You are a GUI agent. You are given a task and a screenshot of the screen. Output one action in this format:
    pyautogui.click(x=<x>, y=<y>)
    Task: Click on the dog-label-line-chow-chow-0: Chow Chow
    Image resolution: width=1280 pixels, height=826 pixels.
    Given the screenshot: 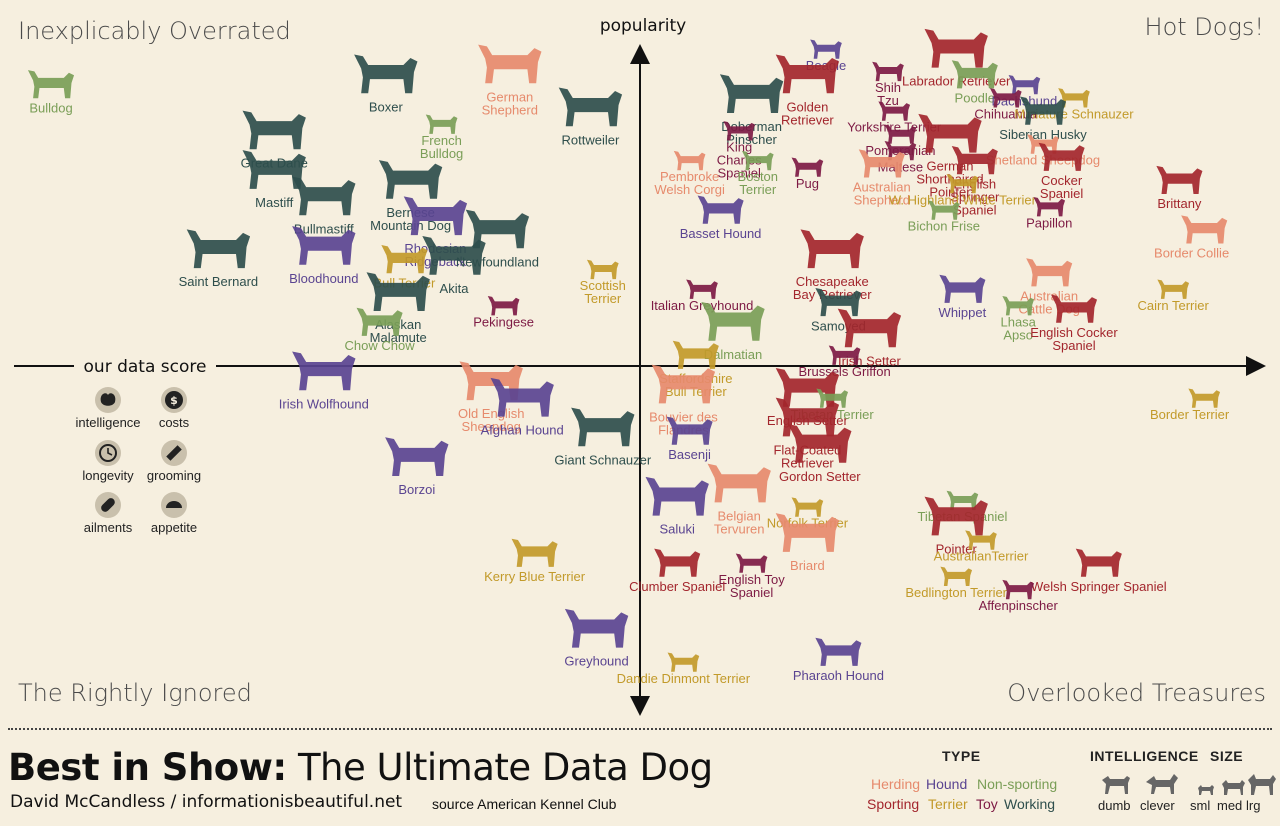 What is the action you would take?
    pyautogui.click(x=380, y=345)
    